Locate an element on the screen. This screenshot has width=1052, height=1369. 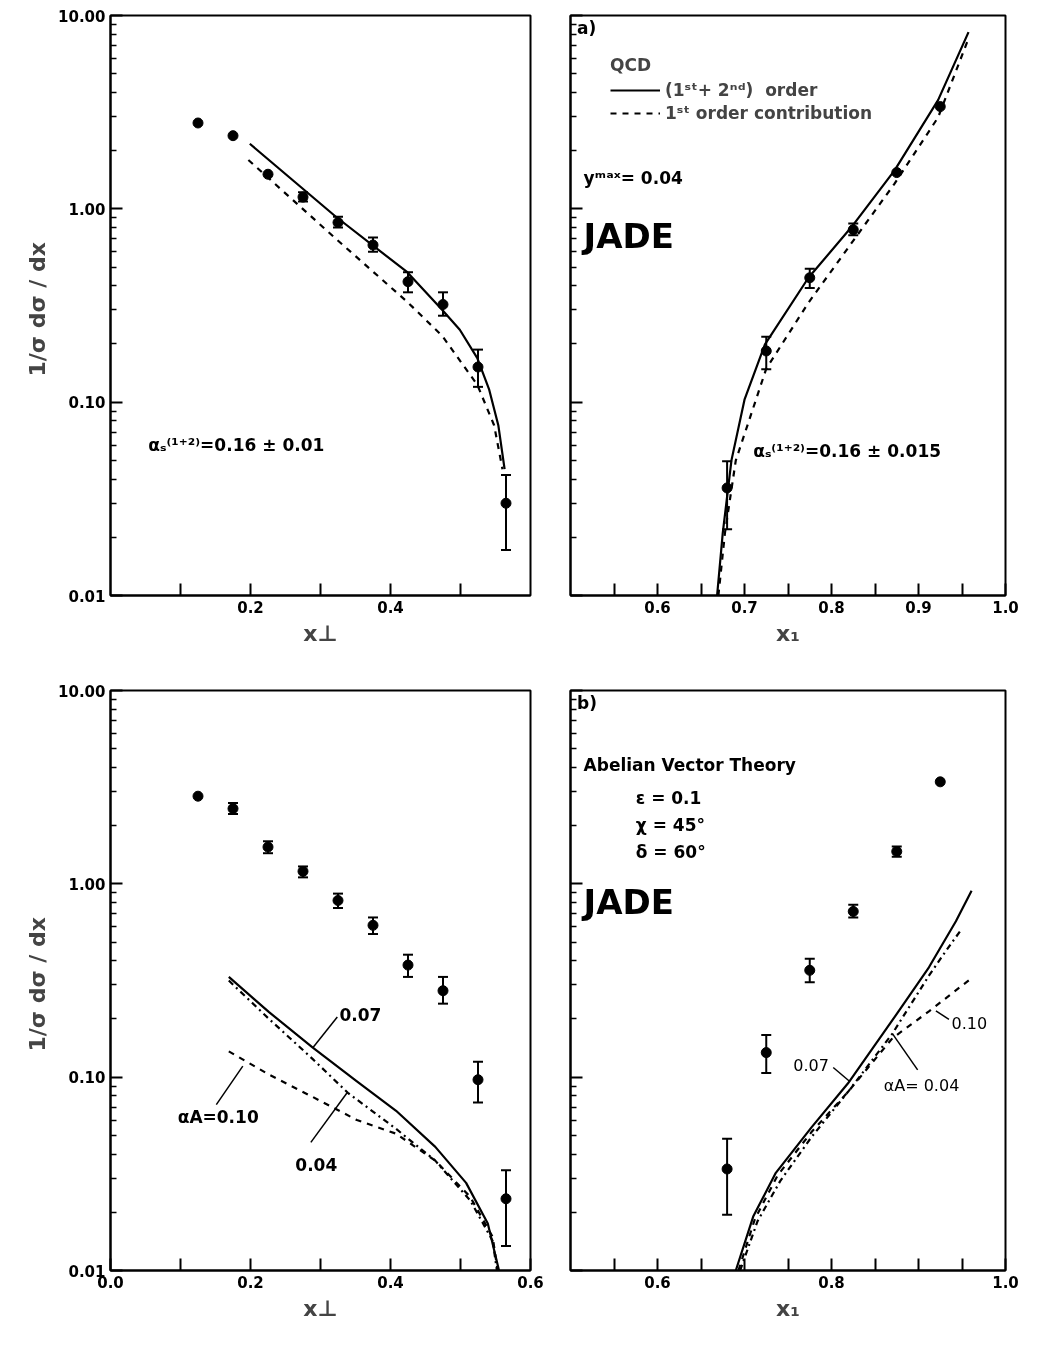
legend-label: 1ˢᵗ order contribution is located at coordinates (769, 113).